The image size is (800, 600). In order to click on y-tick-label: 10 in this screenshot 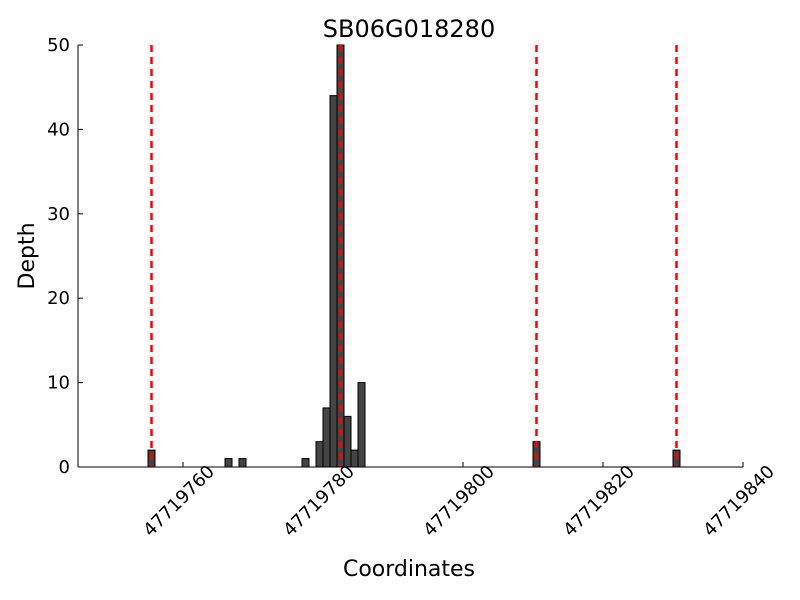, I will do `click(58, 383)`.